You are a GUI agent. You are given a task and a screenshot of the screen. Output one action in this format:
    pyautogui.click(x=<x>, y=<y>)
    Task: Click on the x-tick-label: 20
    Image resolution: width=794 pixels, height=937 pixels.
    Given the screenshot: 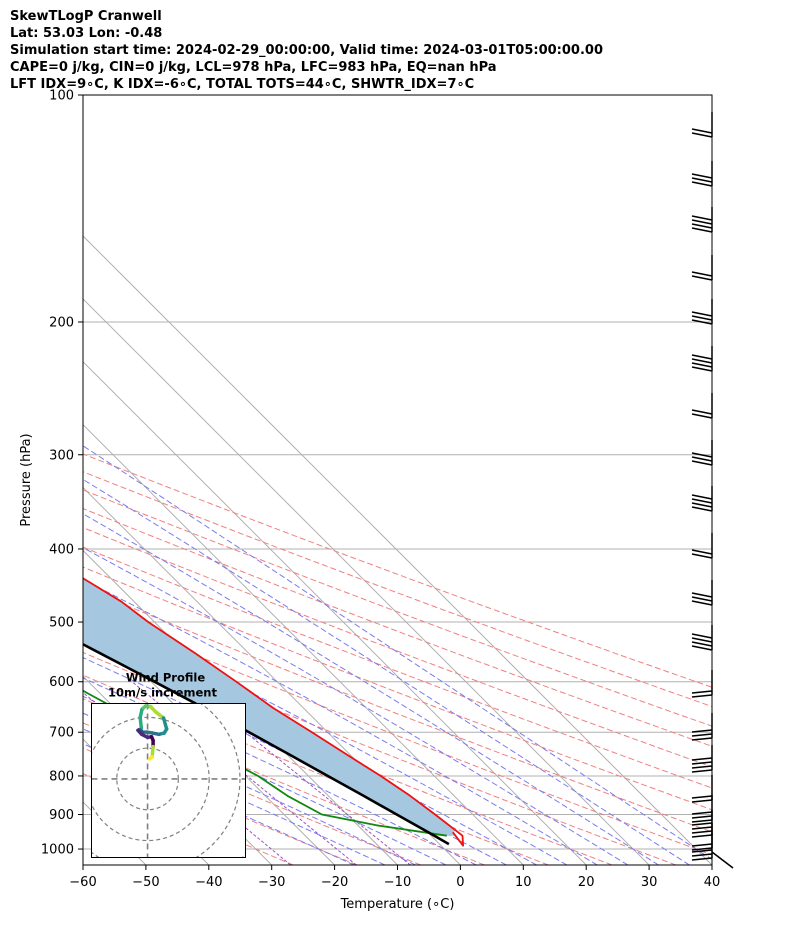 What is the action you would take?
    pyautogui.click(x=586, y=882)
    